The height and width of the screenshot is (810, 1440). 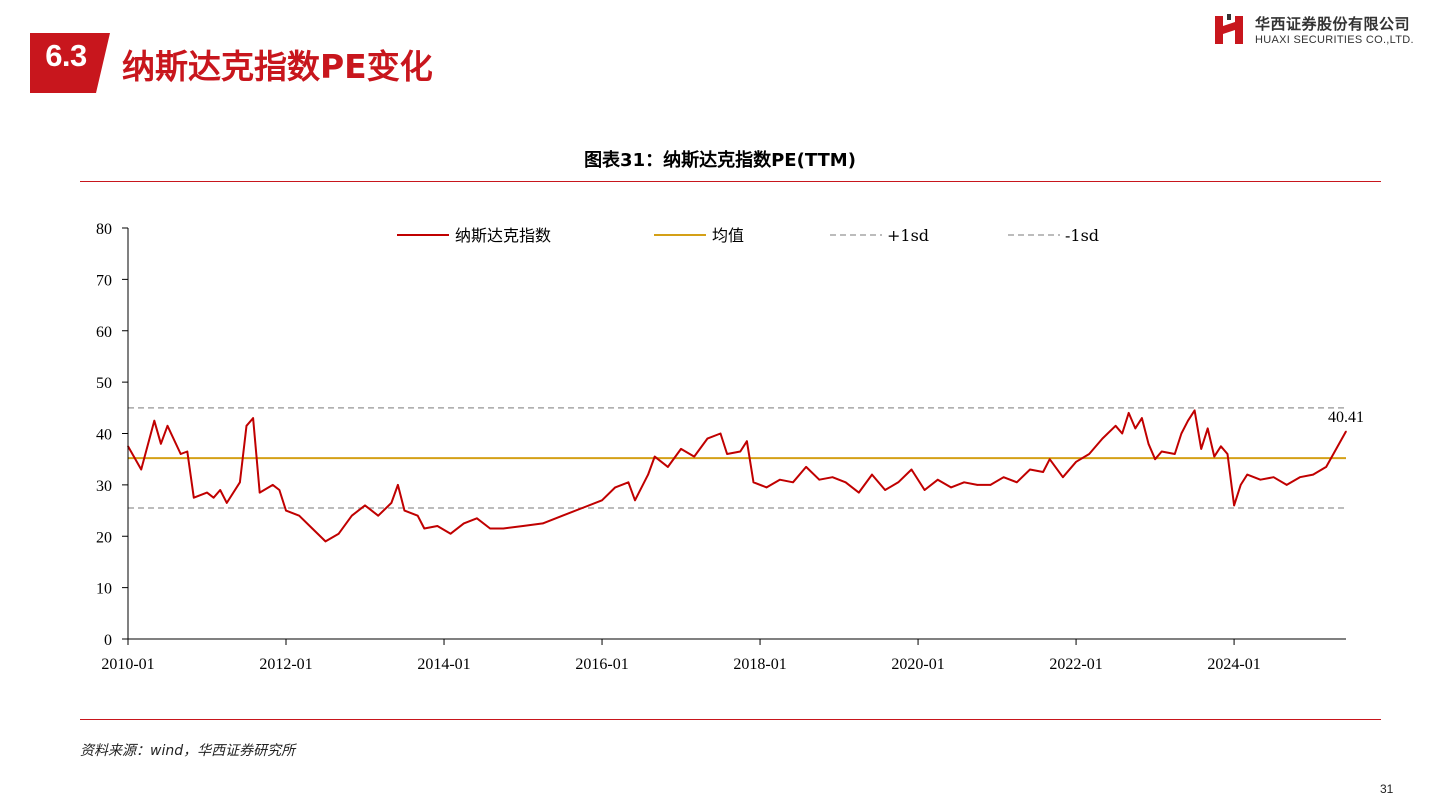 What do you see at coordinates (737, 458) in the screenshot?
I see `reference-lines` at bounding box center [737, 458].